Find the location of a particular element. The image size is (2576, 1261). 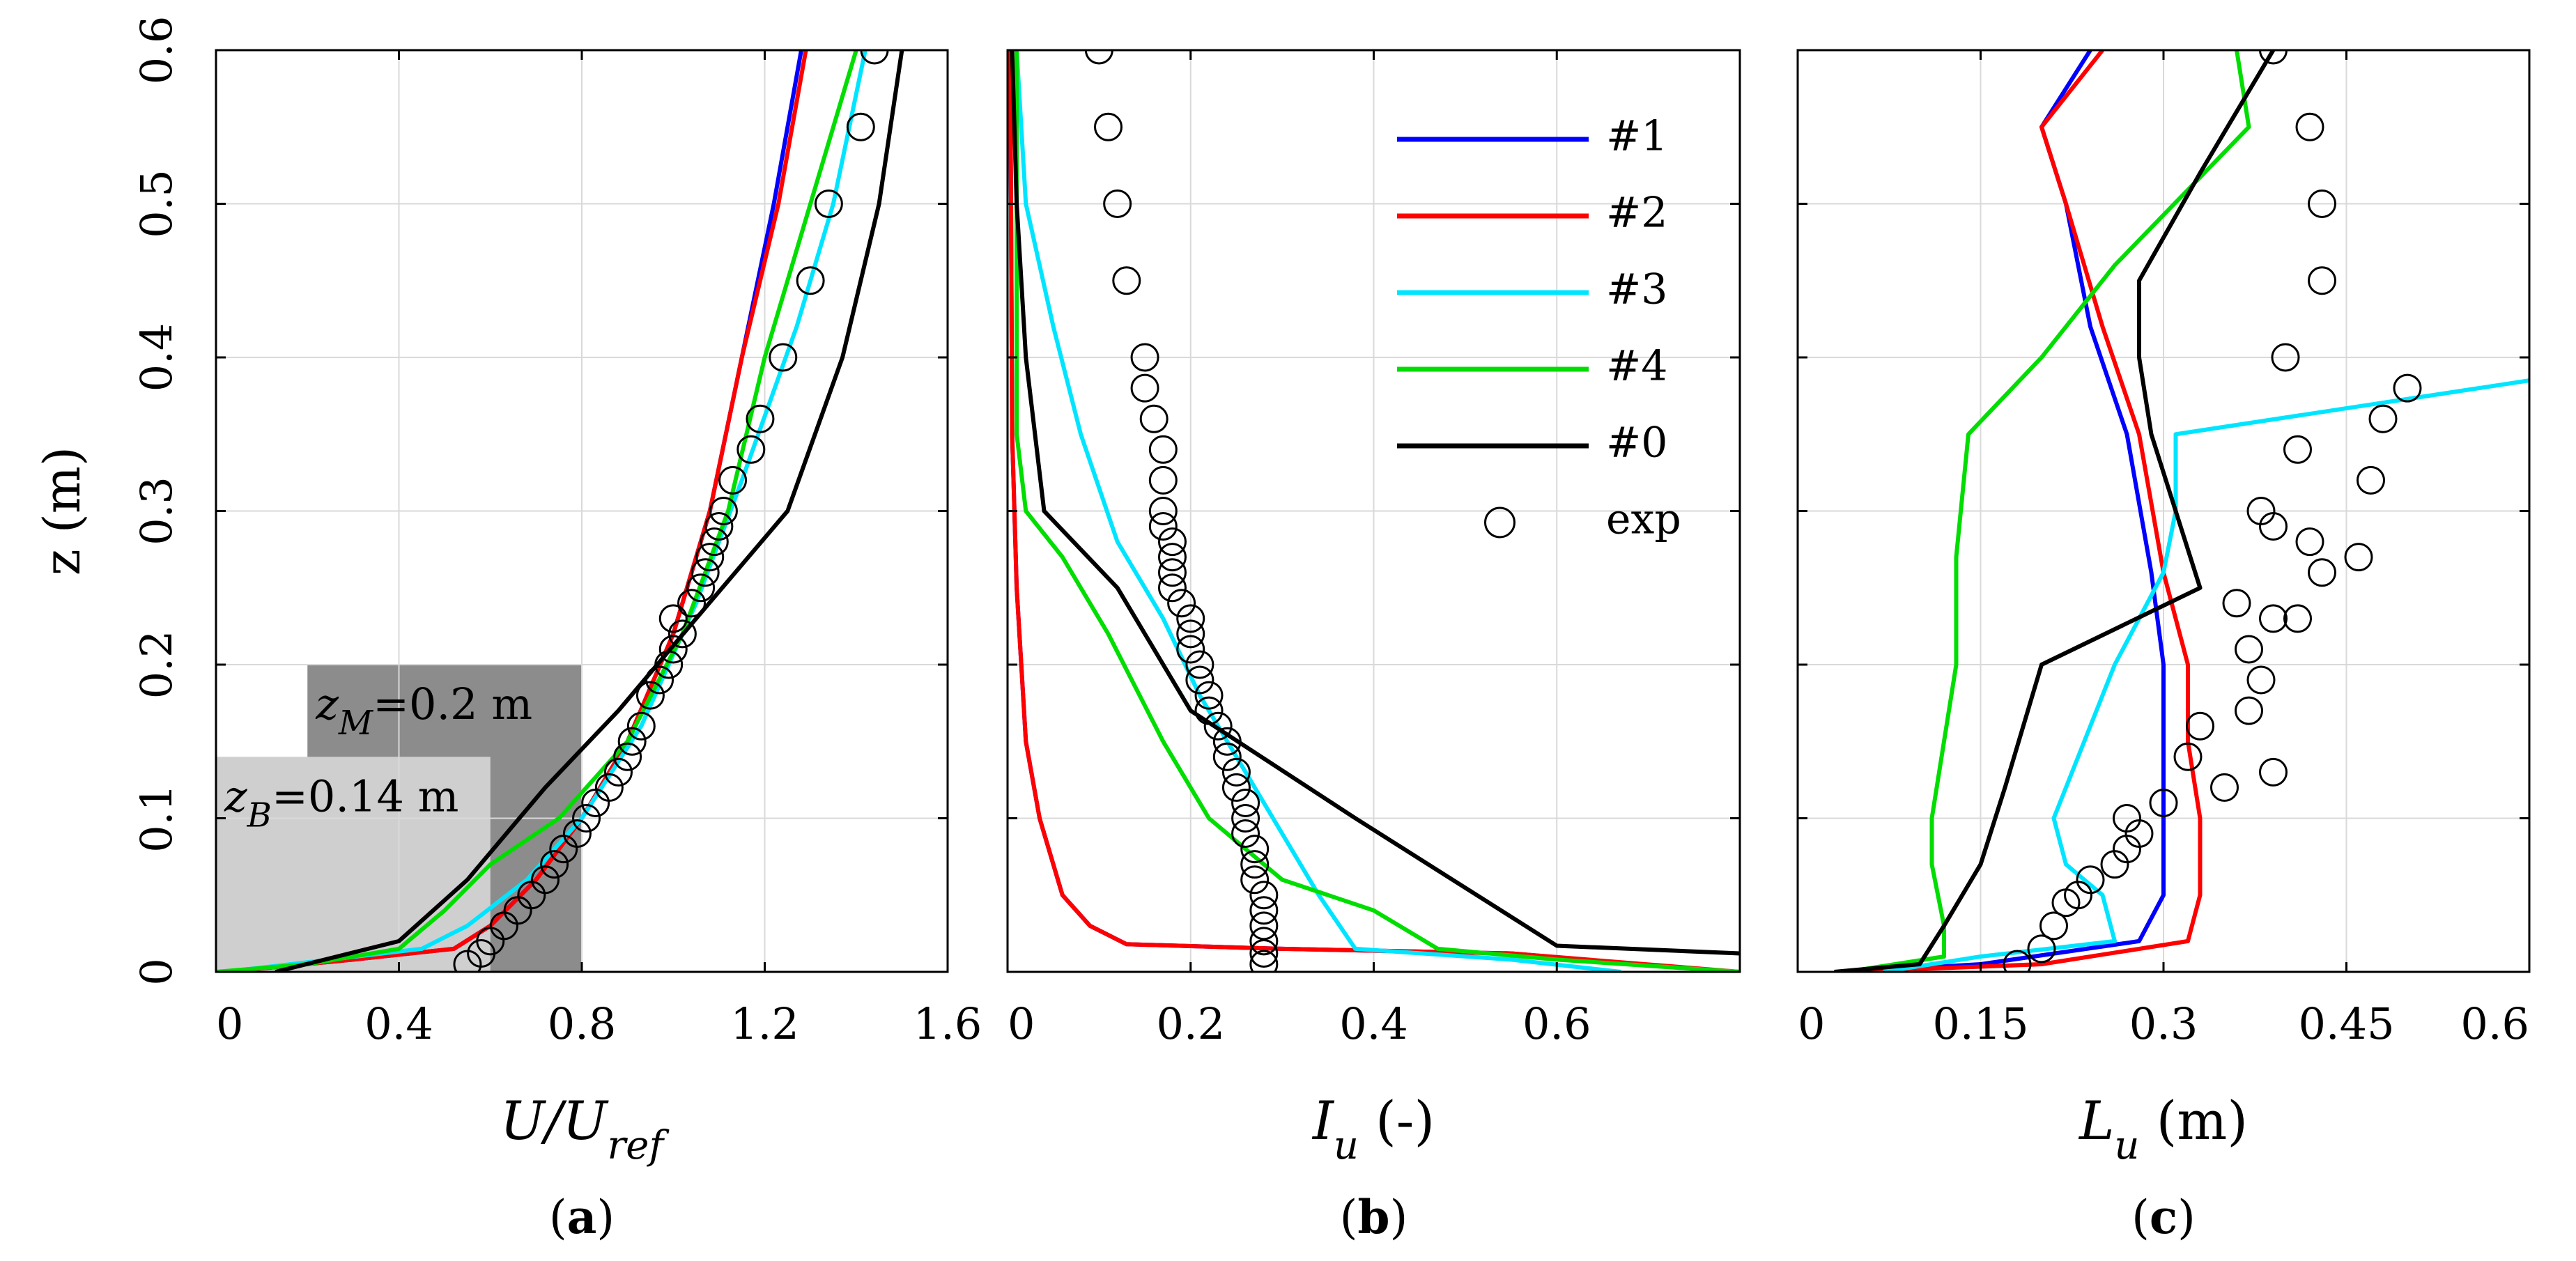

x-tick-label: 1.2 is located at coordinates (764, 1023).